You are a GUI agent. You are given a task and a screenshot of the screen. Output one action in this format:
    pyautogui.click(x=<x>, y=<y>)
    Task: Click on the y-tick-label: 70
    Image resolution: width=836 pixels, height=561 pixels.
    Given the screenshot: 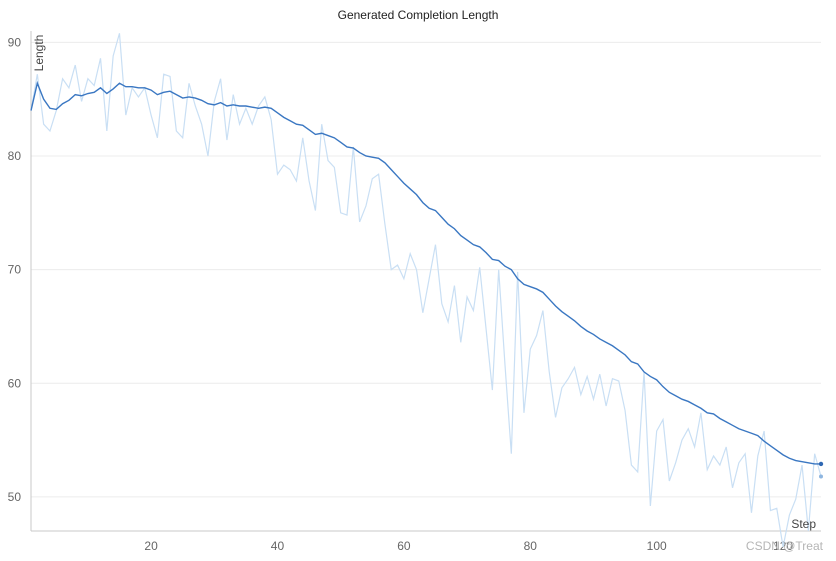 What is the action you would take?
    pyautogui.click(x=15, y=270)
    